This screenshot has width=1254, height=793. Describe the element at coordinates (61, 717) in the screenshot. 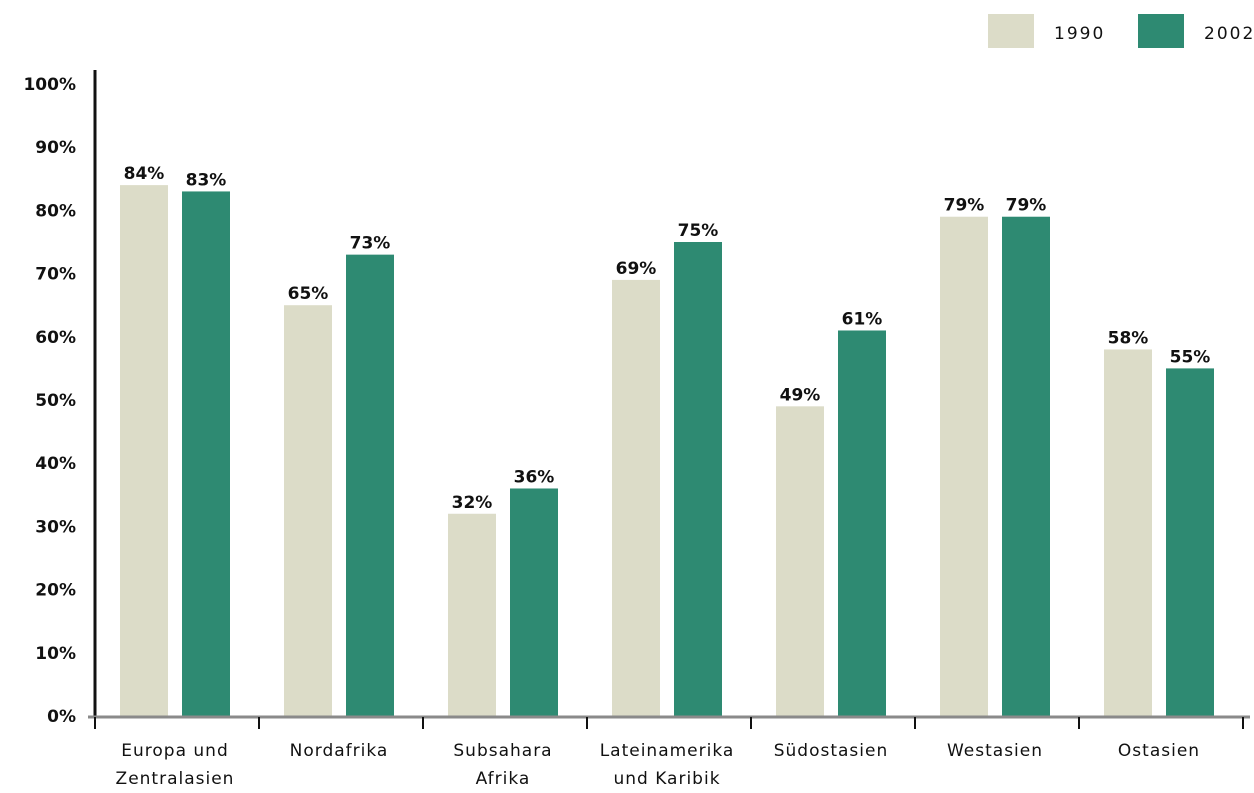

I see `y-tick-label: 0%` at that location.